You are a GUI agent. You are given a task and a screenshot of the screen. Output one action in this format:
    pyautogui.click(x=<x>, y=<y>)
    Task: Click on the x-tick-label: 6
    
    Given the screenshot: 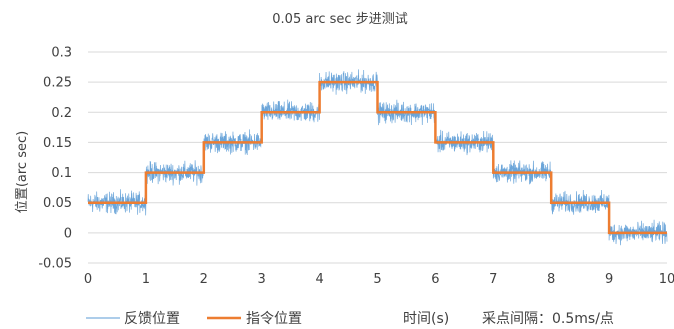 What is the action you would take?
    pyautogui.click(x=435, y=279)
    